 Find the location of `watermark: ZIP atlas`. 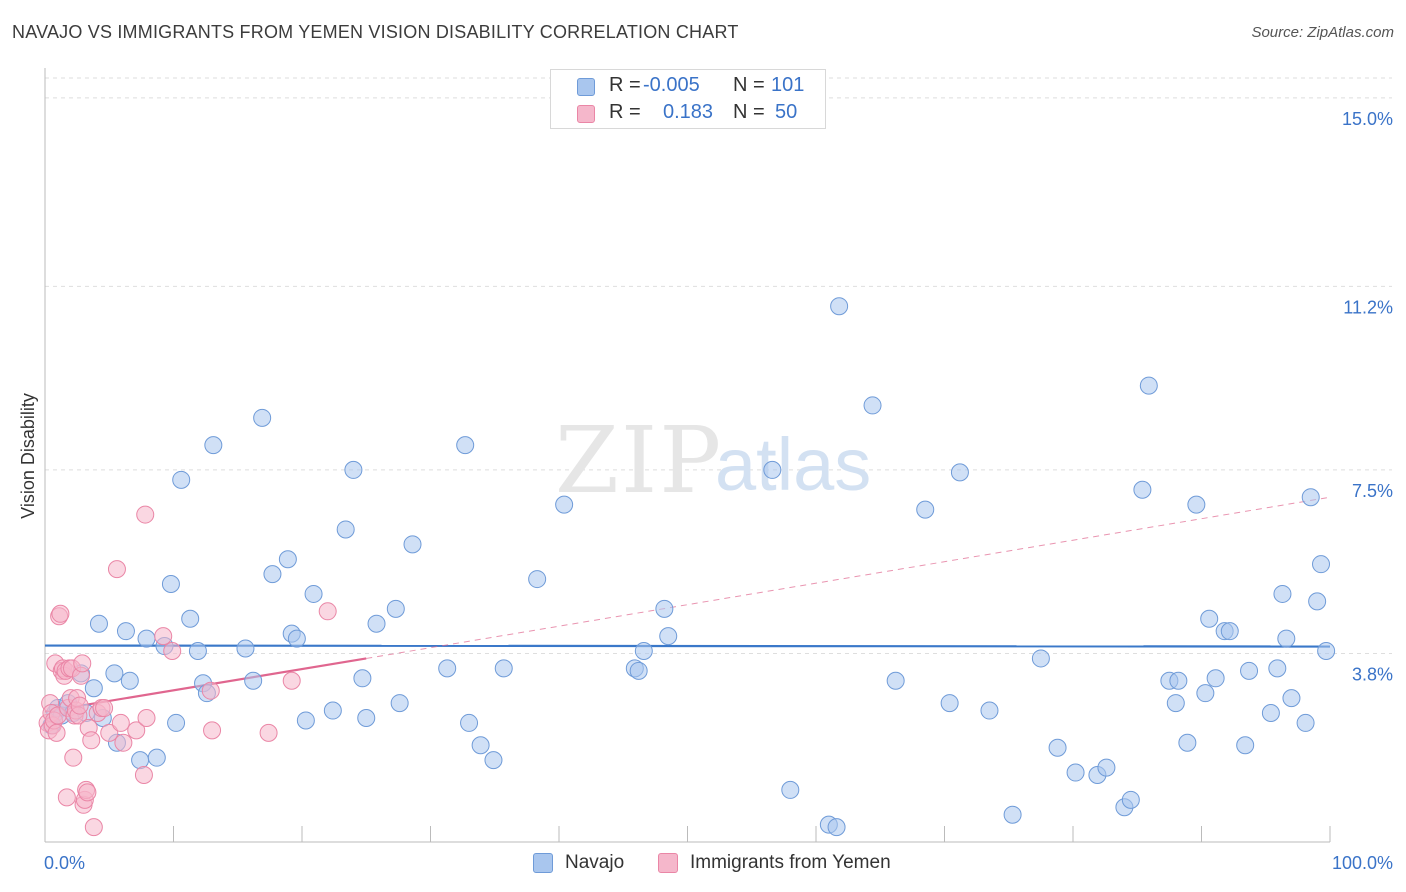

watermark: ZIP atlas is located at coordinates (713, 460).